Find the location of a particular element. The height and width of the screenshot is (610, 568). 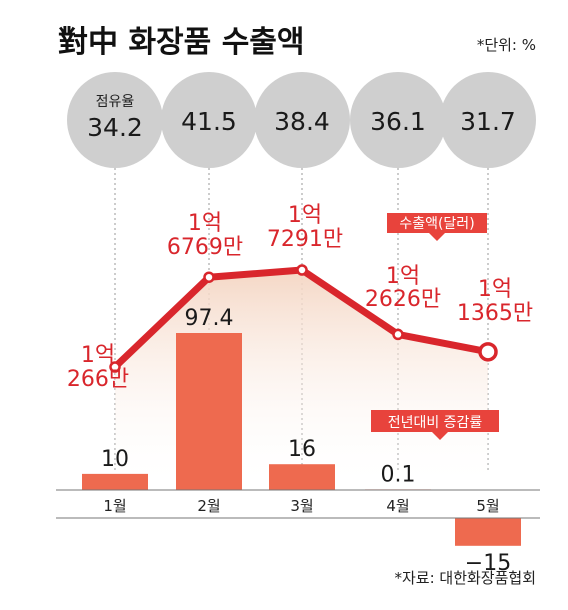

month-label: 4월 is located at coordinates (397, 506).